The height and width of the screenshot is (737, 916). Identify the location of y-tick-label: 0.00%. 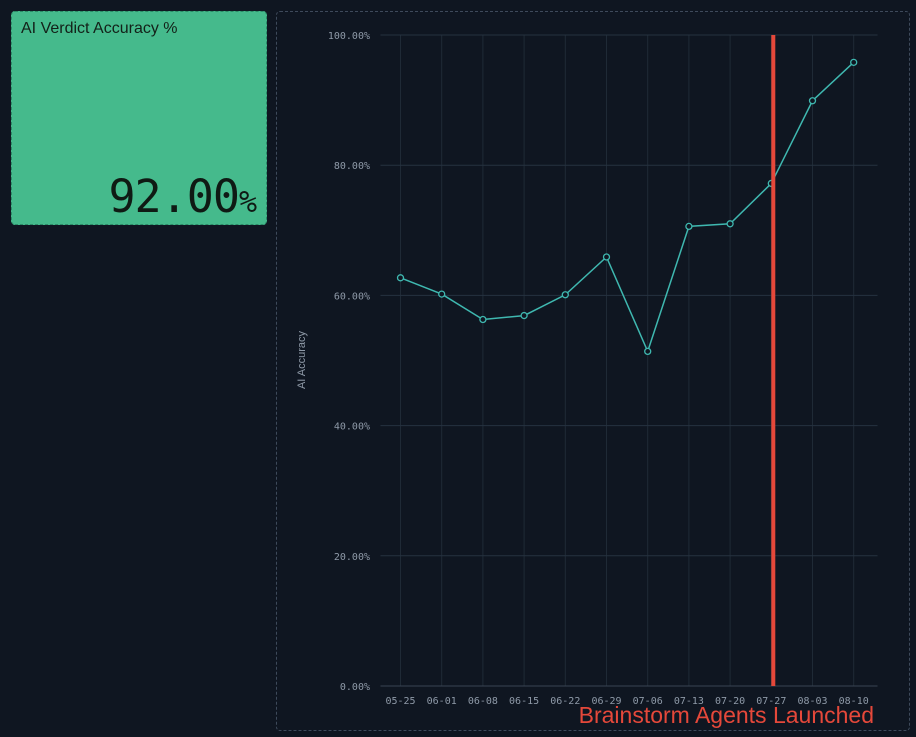
(355, 687).